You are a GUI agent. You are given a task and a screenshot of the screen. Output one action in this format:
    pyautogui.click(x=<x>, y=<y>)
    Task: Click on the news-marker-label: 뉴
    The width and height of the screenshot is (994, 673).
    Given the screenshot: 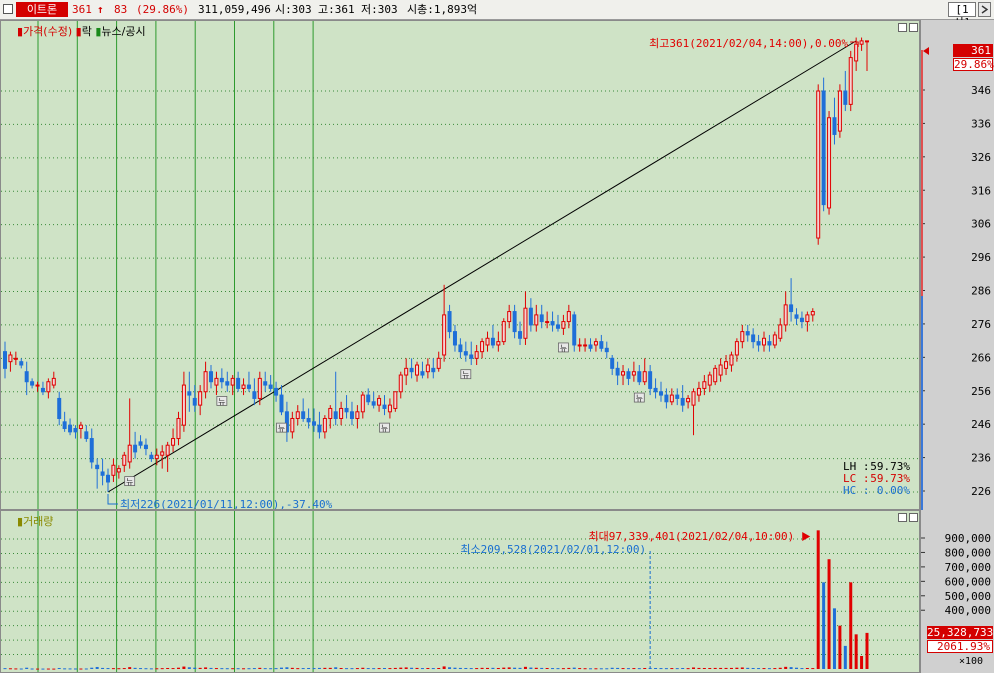 What is the action you would take?
    pyautogui.click(x=384, y=428)
    